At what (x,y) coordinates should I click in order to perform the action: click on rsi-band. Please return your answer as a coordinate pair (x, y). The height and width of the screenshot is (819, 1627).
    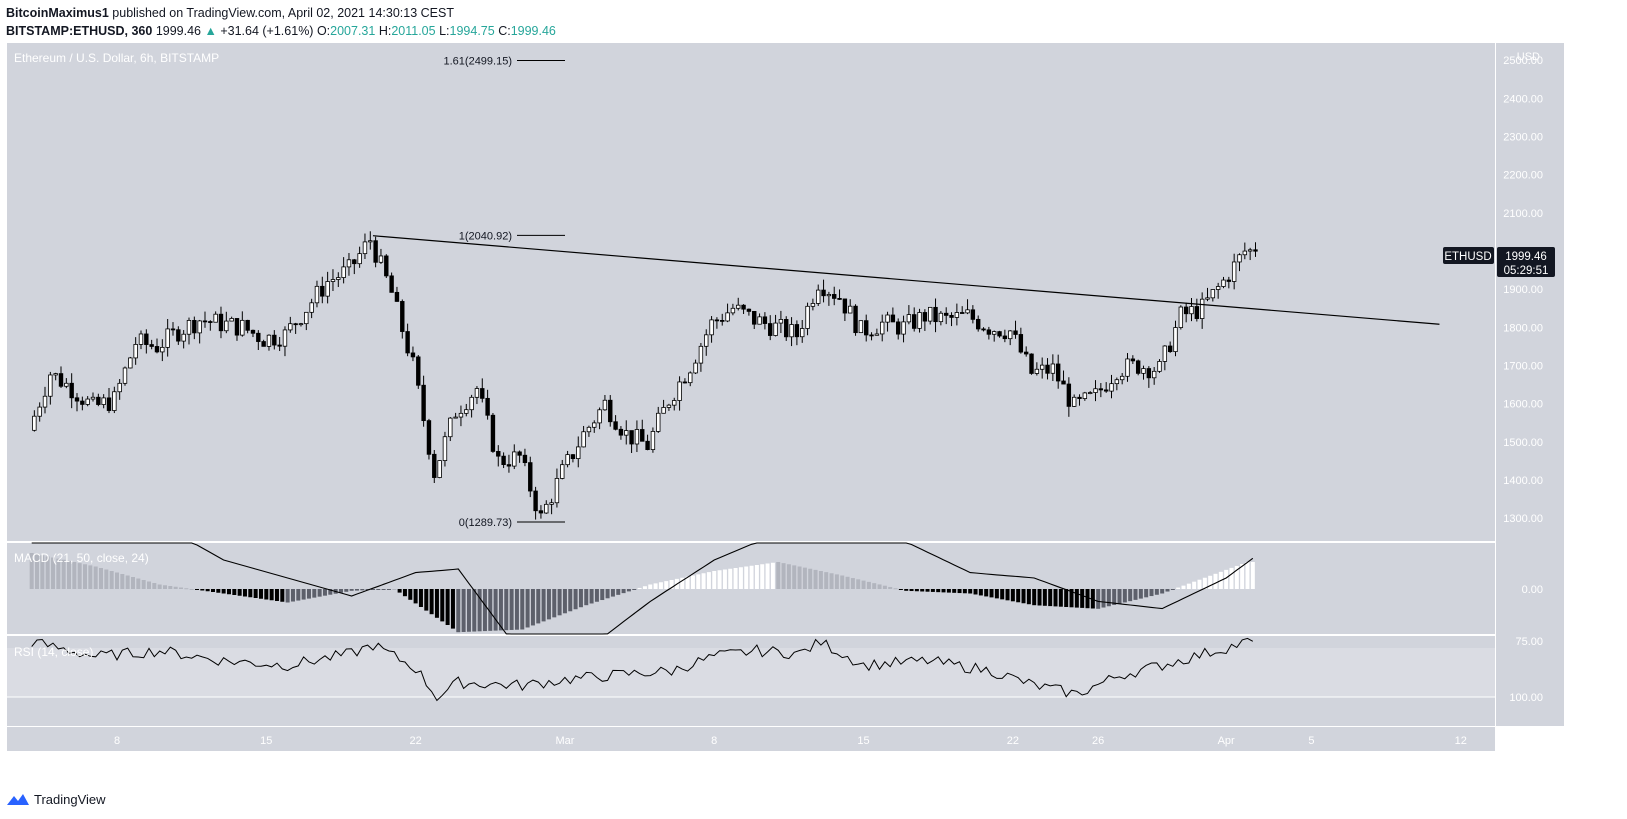
    Looking at the image, I should click on (751, 672).